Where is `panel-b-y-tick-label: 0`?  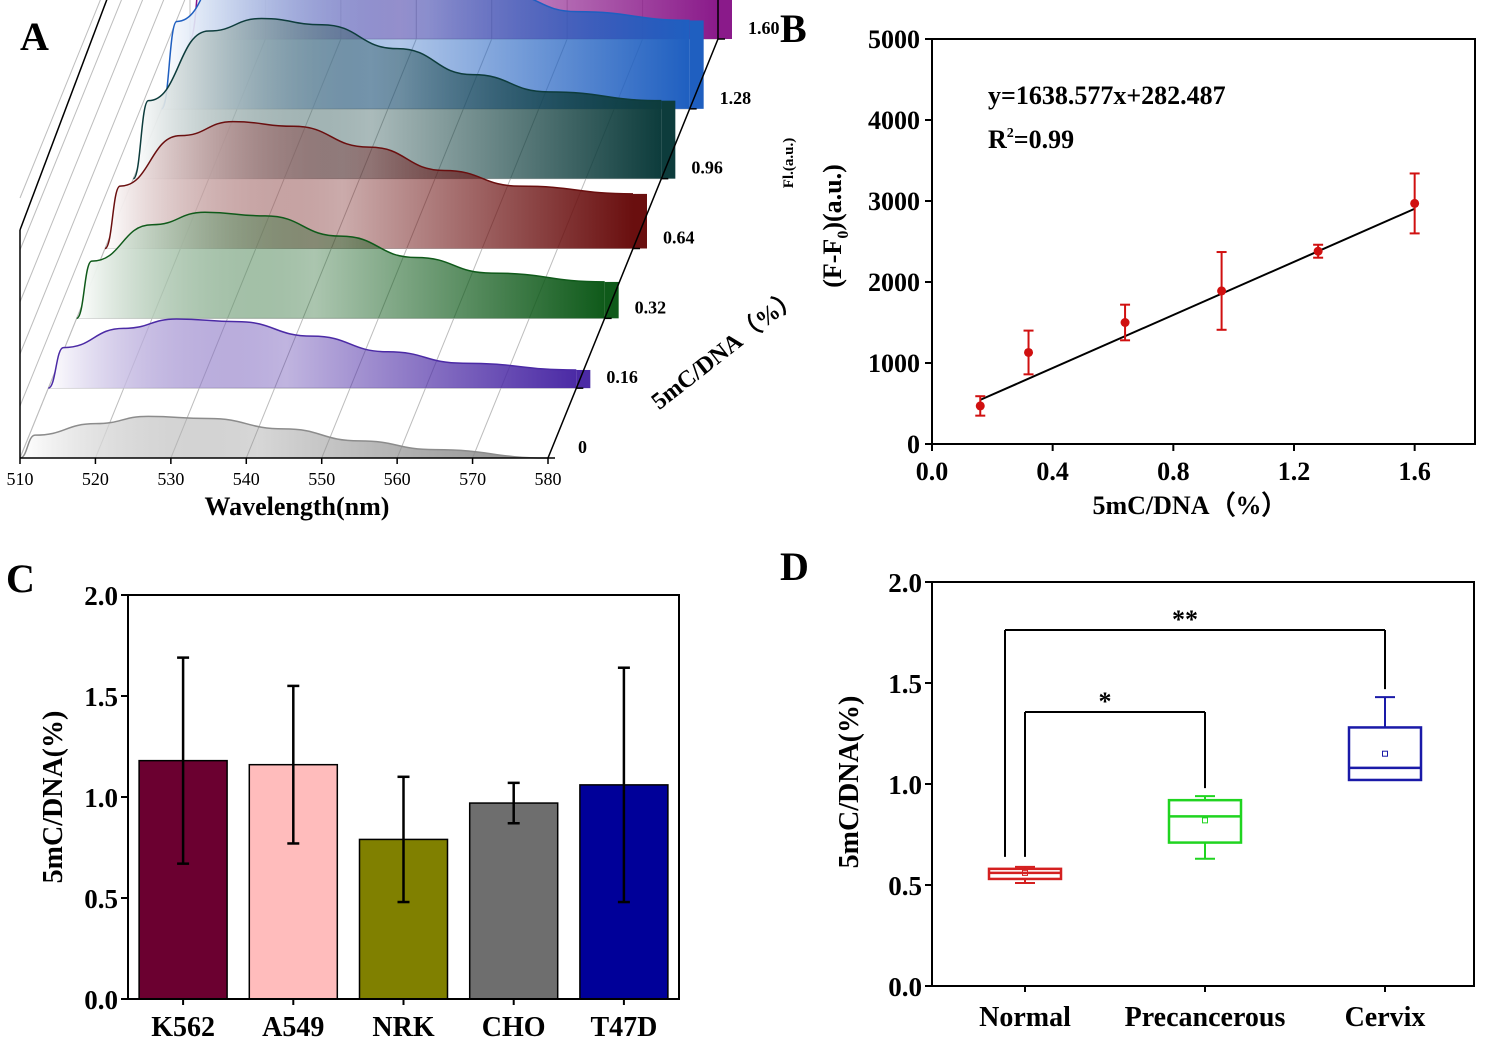 panel-b-y-tick-label: 0 is located at coordinates (913, 444).